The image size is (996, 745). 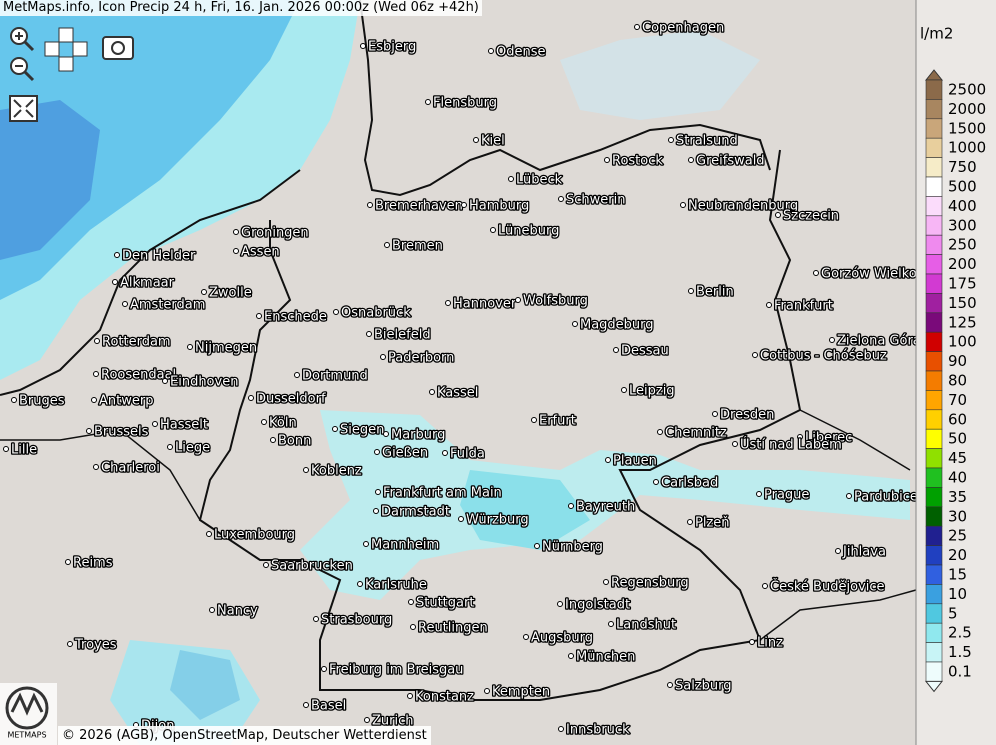 I want to click on city-label: Odense, so click(x=521, y=52).